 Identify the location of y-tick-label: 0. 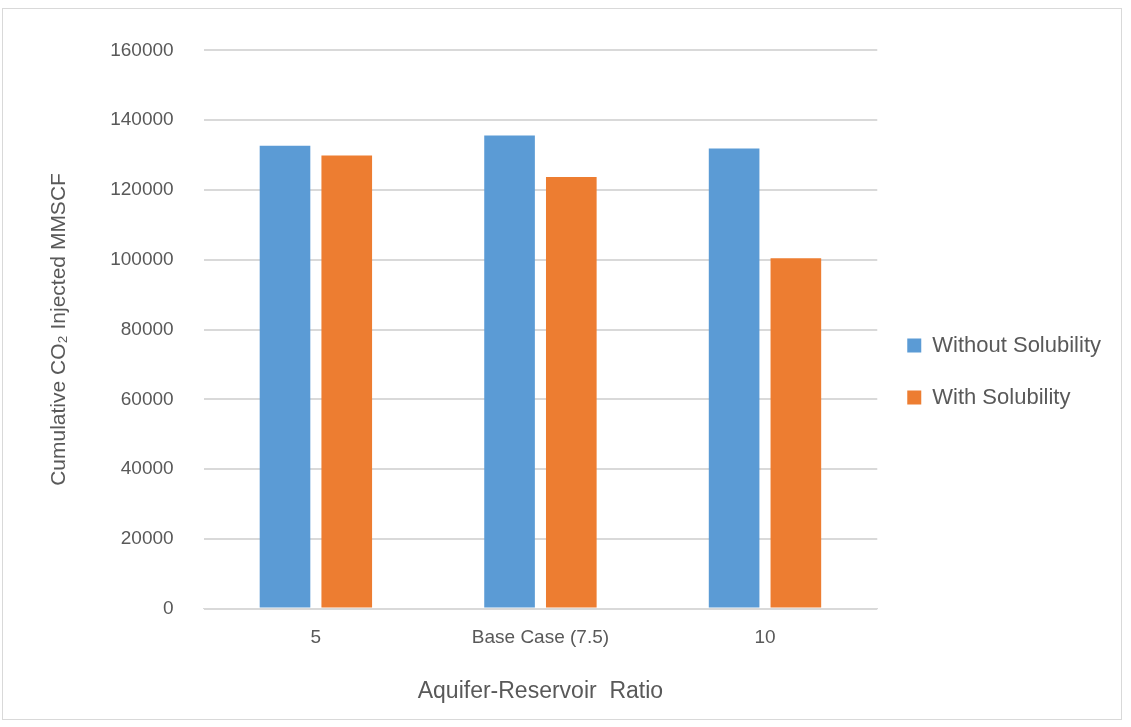
(168, 607).